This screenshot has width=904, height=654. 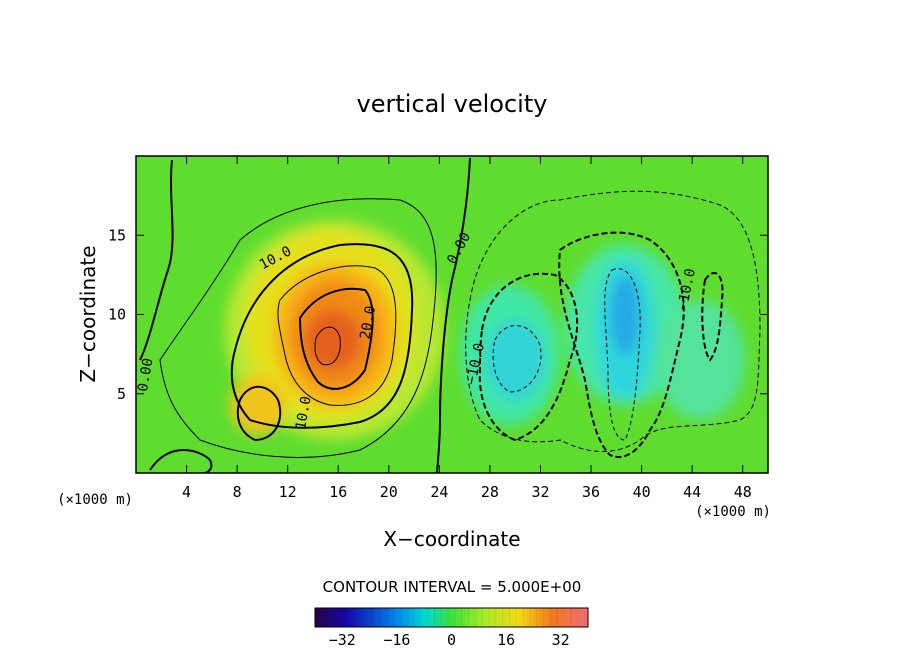 I want to click on contour-15-updraft, so click(x=337, y=335).